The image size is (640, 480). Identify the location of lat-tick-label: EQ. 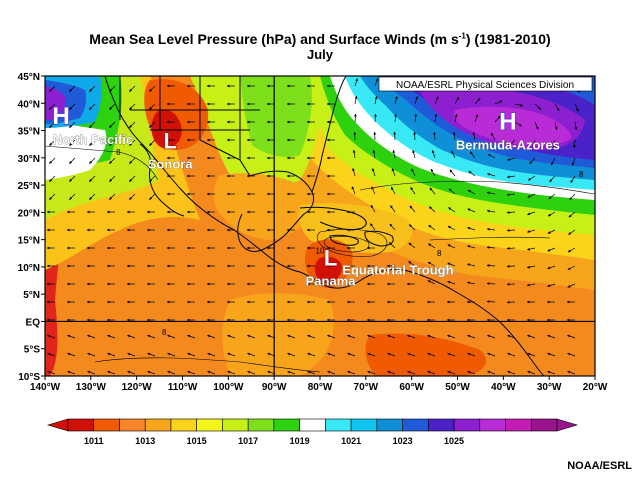
(33, 322).